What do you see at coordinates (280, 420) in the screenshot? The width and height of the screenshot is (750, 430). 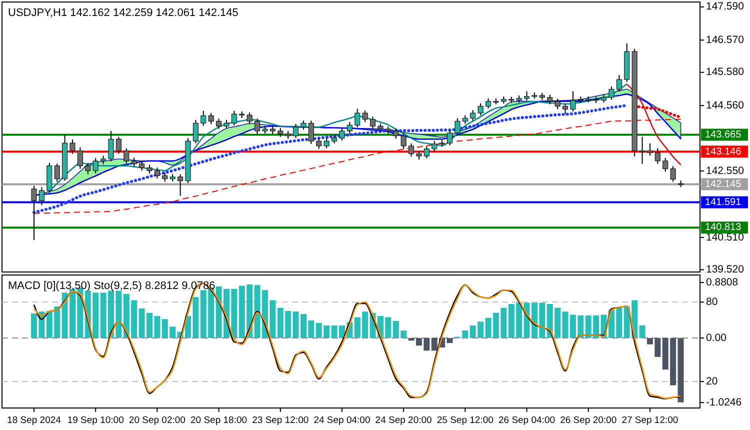 I see `x-tick-label: 23 Sep 12:00` at bounding box center [280, 420].